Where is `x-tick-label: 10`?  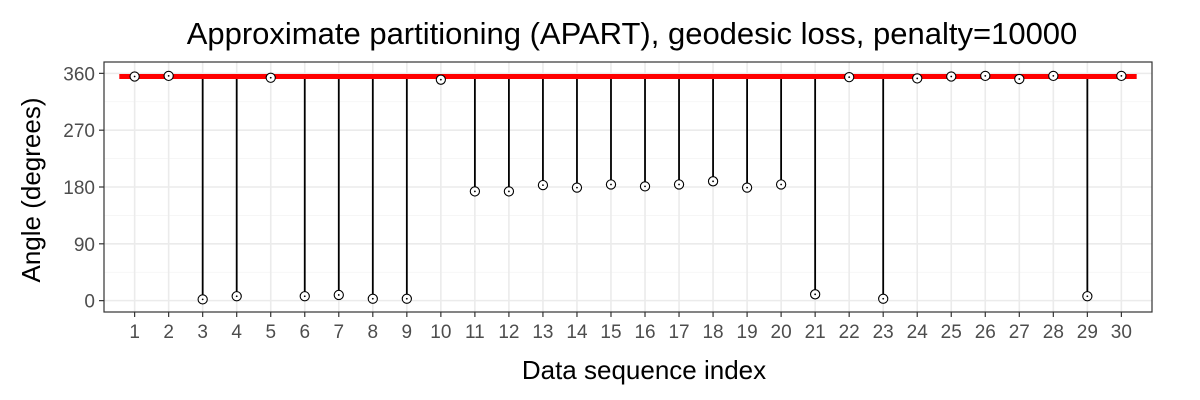
x-tick-label: 10 is located at coordinates (440, 332).